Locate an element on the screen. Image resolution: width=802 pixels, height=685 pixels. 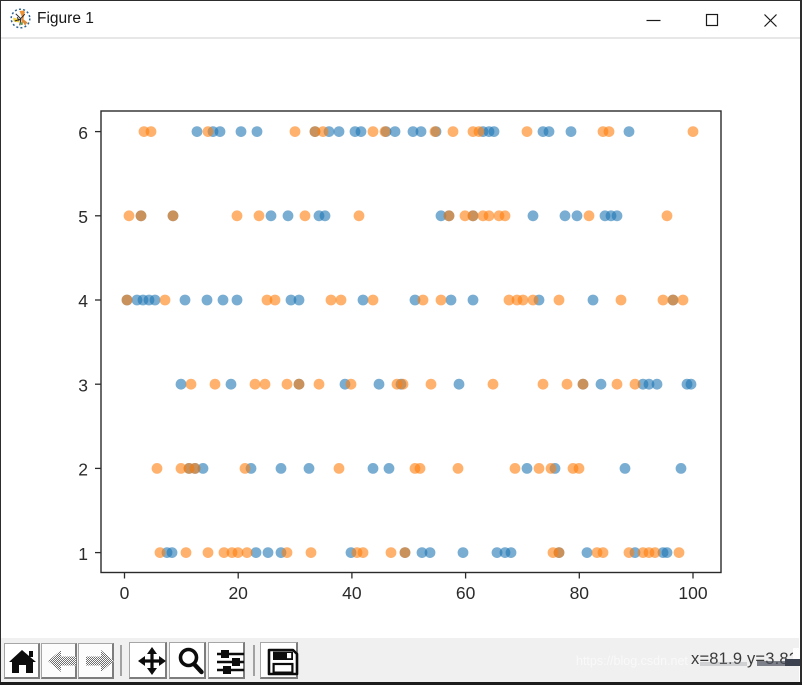
svg-text: 40 is located at coordinates (352, 593).